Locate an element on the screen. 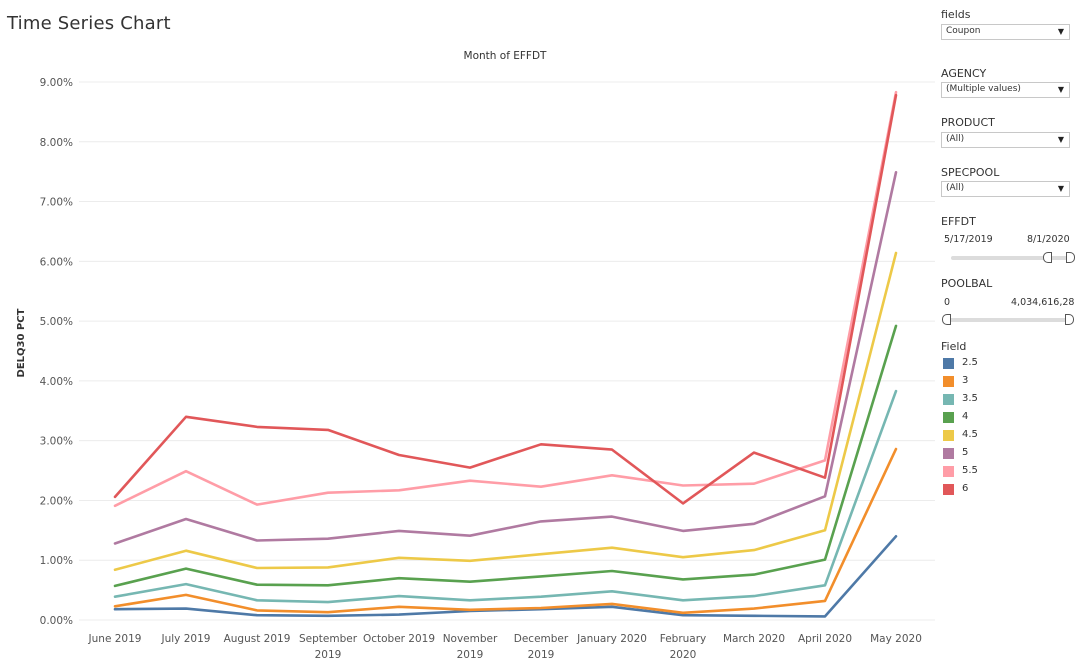 This screenshot has width=1079, height=666. x-tick-label: February 2020 is located at coordinates (683, 647).